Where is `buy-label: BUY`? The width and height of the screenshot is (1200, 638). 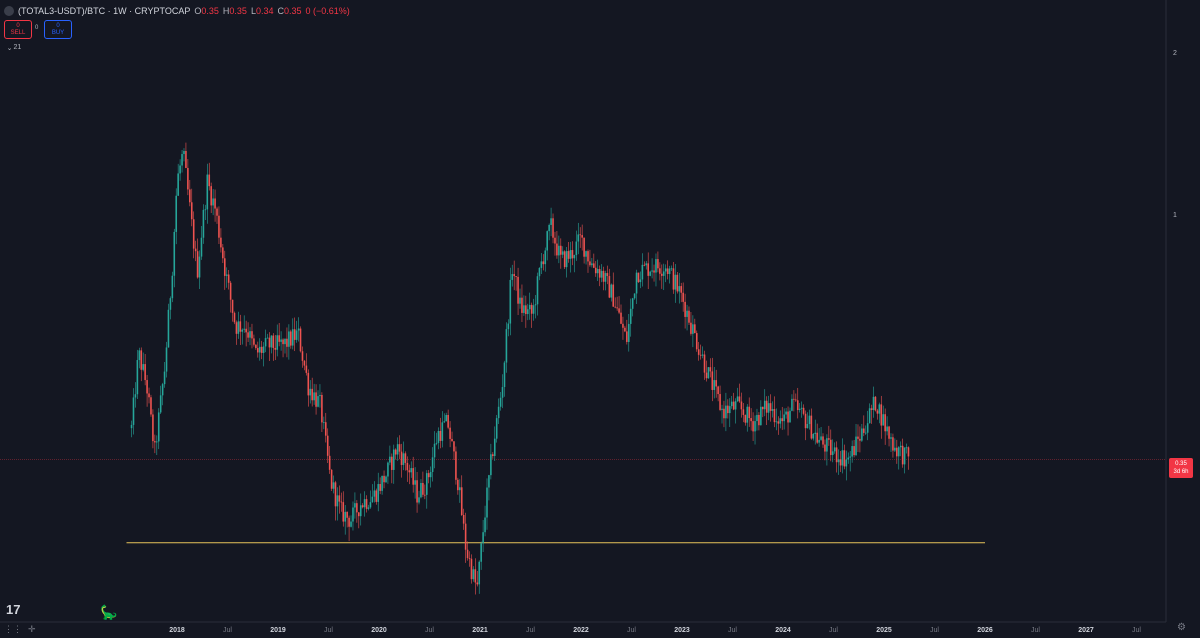 buy-label: BUY is located at coordinates (58, 32).